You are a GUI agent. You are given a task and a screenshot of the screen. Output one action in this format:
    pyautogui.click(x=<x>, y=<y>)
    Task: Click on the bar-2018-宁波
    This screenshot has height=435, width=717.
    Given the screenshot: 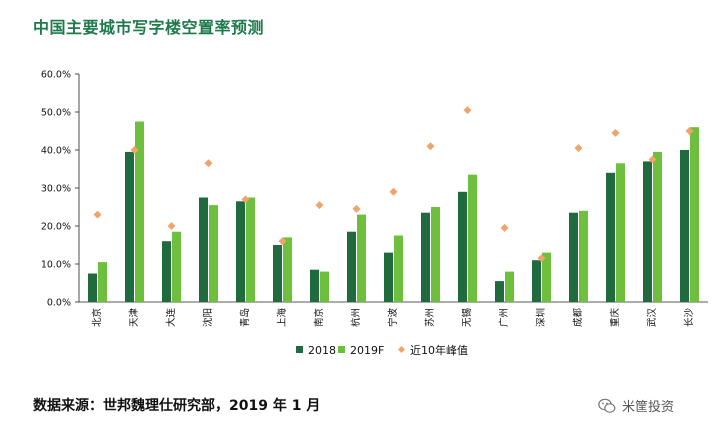 What is the action you would take?
    pyautogui.click(x=388, y=277)
    